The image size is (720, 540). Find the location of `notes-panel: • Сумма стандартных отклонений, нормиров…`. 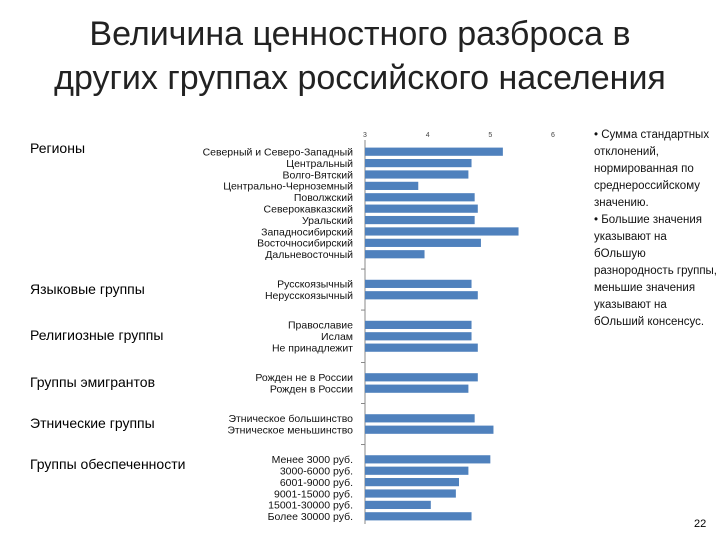

notes-panel: • Сумма стандартных отклонений, нормиров… is located at coordinates (656, 229).